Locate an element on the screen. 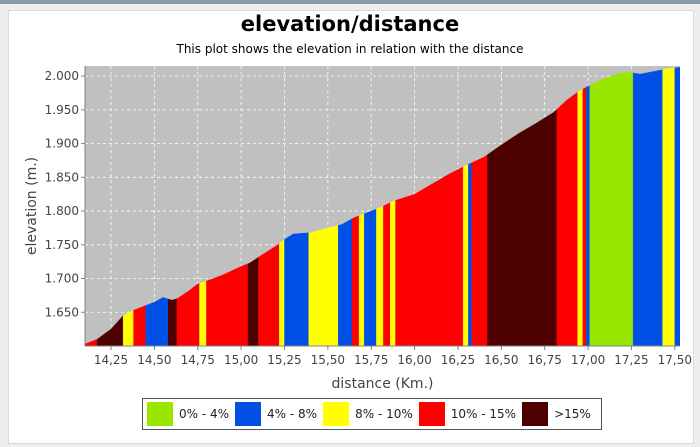 The width and height of the screenshot is (700, 447). legend-item-0: 0% - 4% is located at coordinates (188, 414).